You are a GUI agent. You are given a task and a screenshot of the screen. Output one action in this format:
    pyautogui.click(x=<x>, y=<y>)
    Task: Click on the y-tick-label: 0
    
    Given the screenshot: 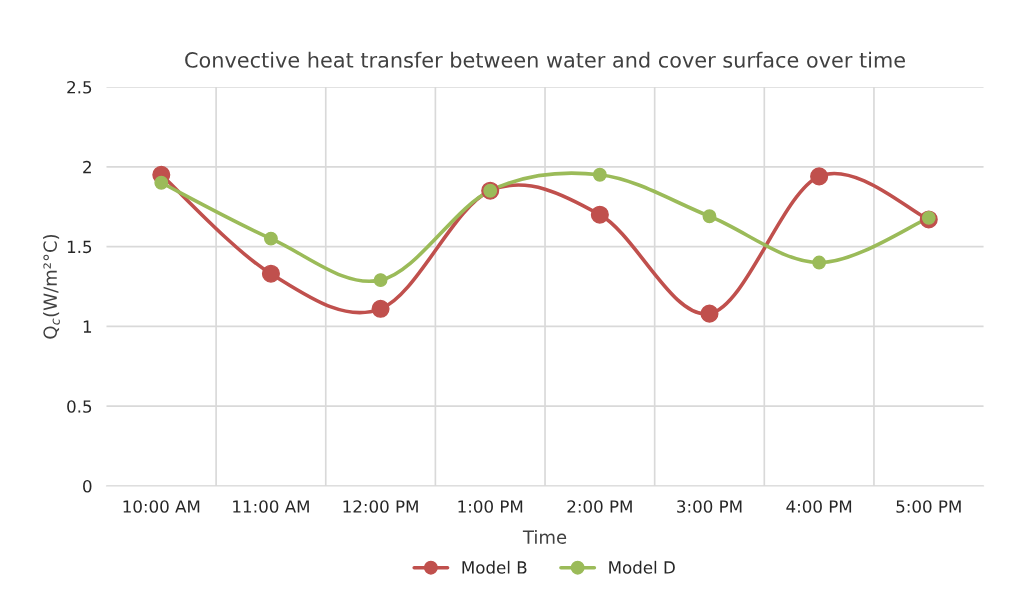 What is the action you would take?
    pyautogui.click(x=87, y=486)
    